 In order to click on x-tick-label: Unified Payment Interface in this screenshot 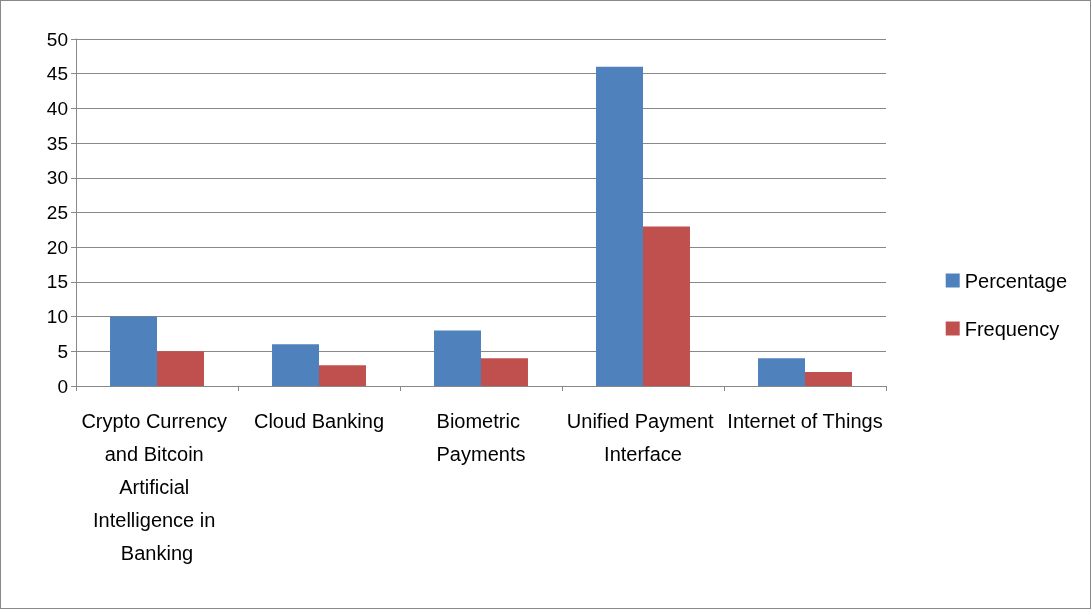, I will do `click(643, 437)`.